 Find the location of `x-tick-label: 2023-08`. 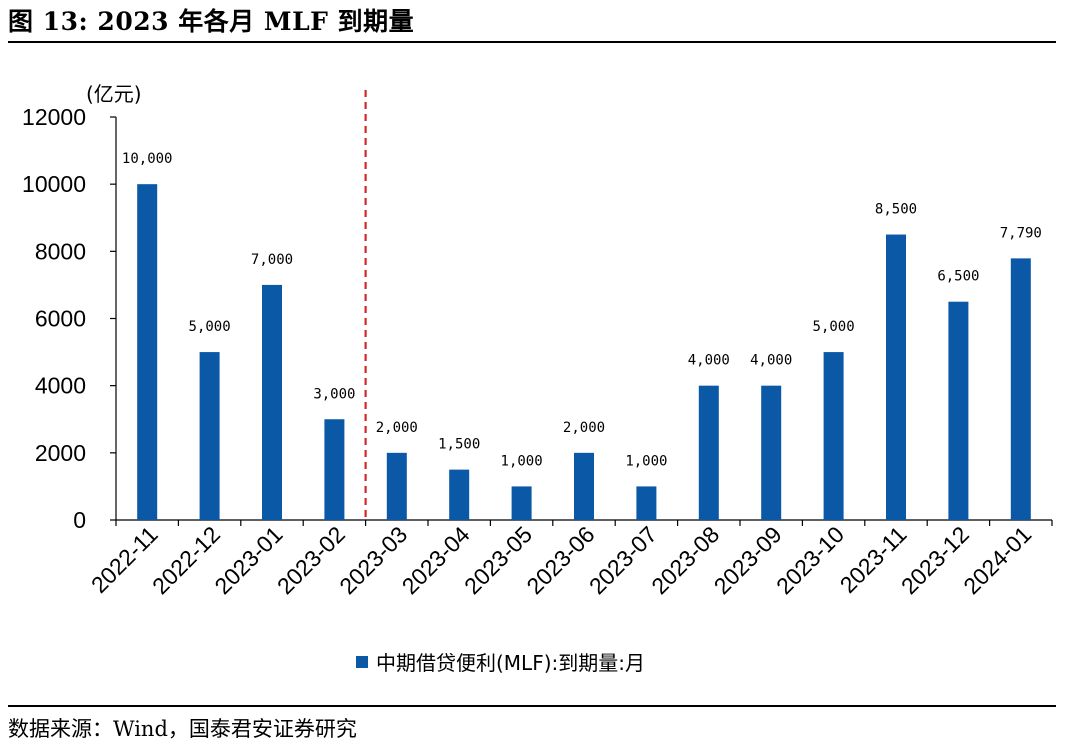

x-tick-label: 2023-08 is located at coordinates (685, 560).